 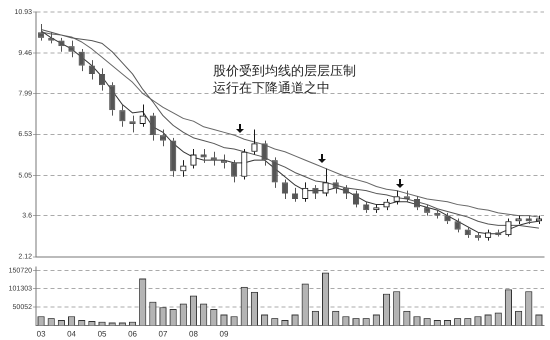 I want to click on x-tick-label: 05, so click(x=103, y=333).